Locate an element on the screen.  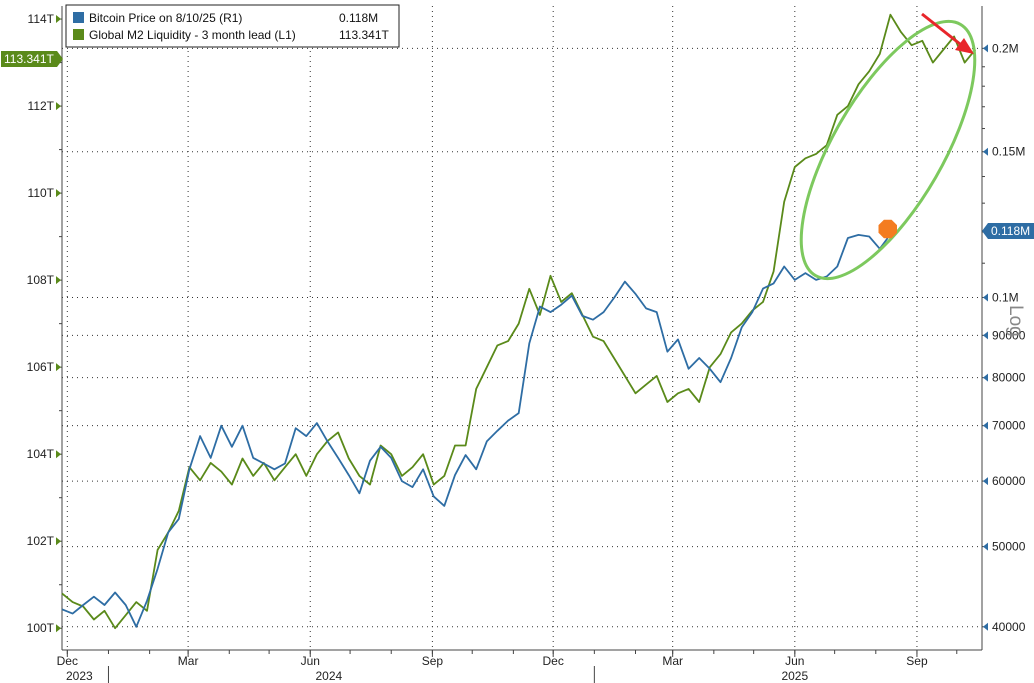
x-year-label: 2024 is located at coordinates (328, 676).